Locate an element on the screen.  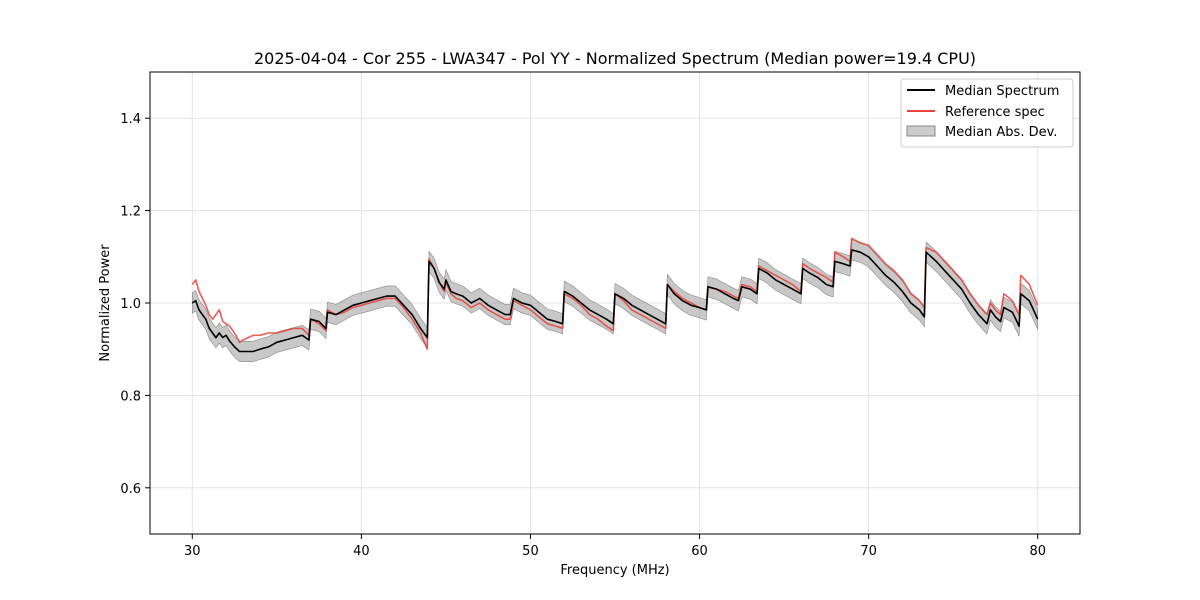
legend-box is located at coordinates (987, 113).